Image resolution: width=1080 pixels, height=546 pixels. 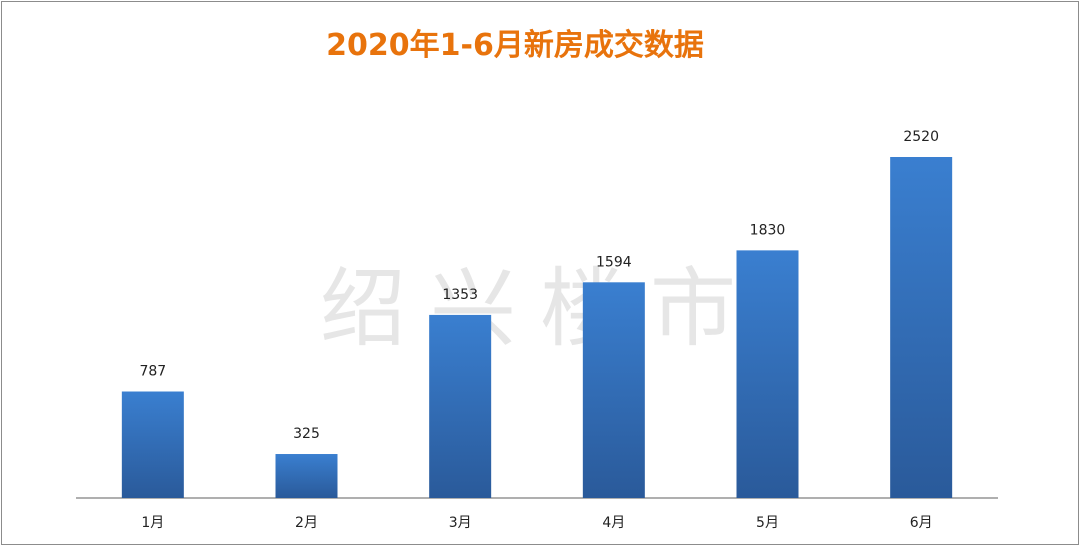 I want to click on data-label: 1830, so click(x=768, y=230).